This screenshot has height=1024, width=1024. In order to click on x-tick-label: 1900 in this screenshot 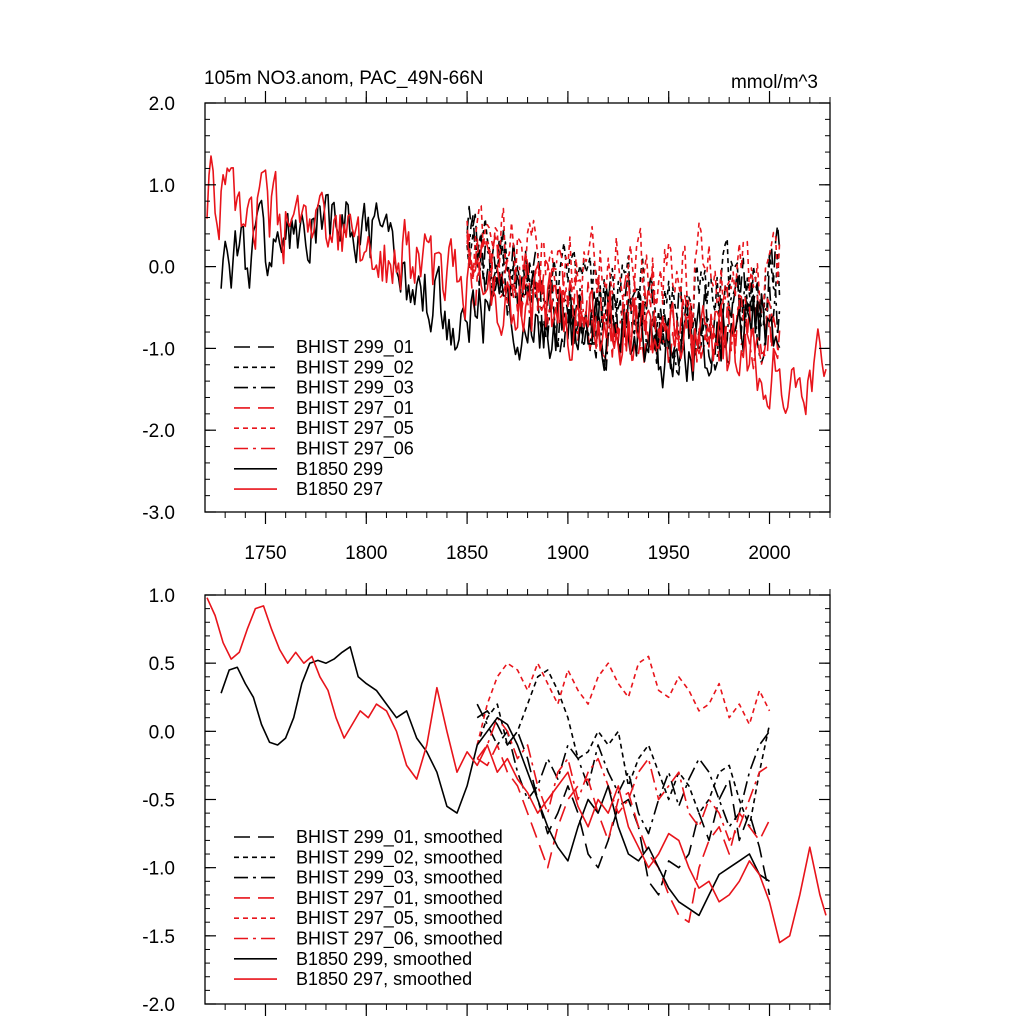, I will do `click(568, 553)`.